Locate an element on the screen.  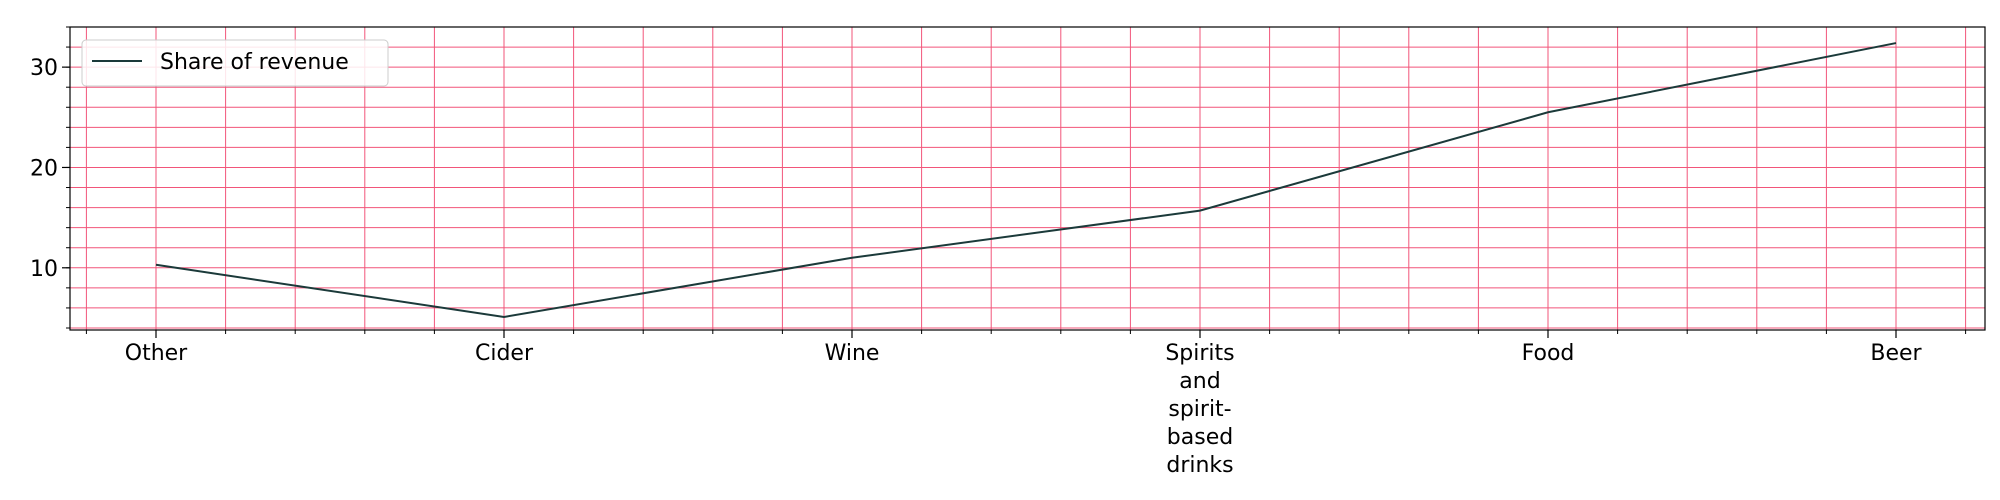
x-tick-label: Cider is located at coordinates (504, 353).